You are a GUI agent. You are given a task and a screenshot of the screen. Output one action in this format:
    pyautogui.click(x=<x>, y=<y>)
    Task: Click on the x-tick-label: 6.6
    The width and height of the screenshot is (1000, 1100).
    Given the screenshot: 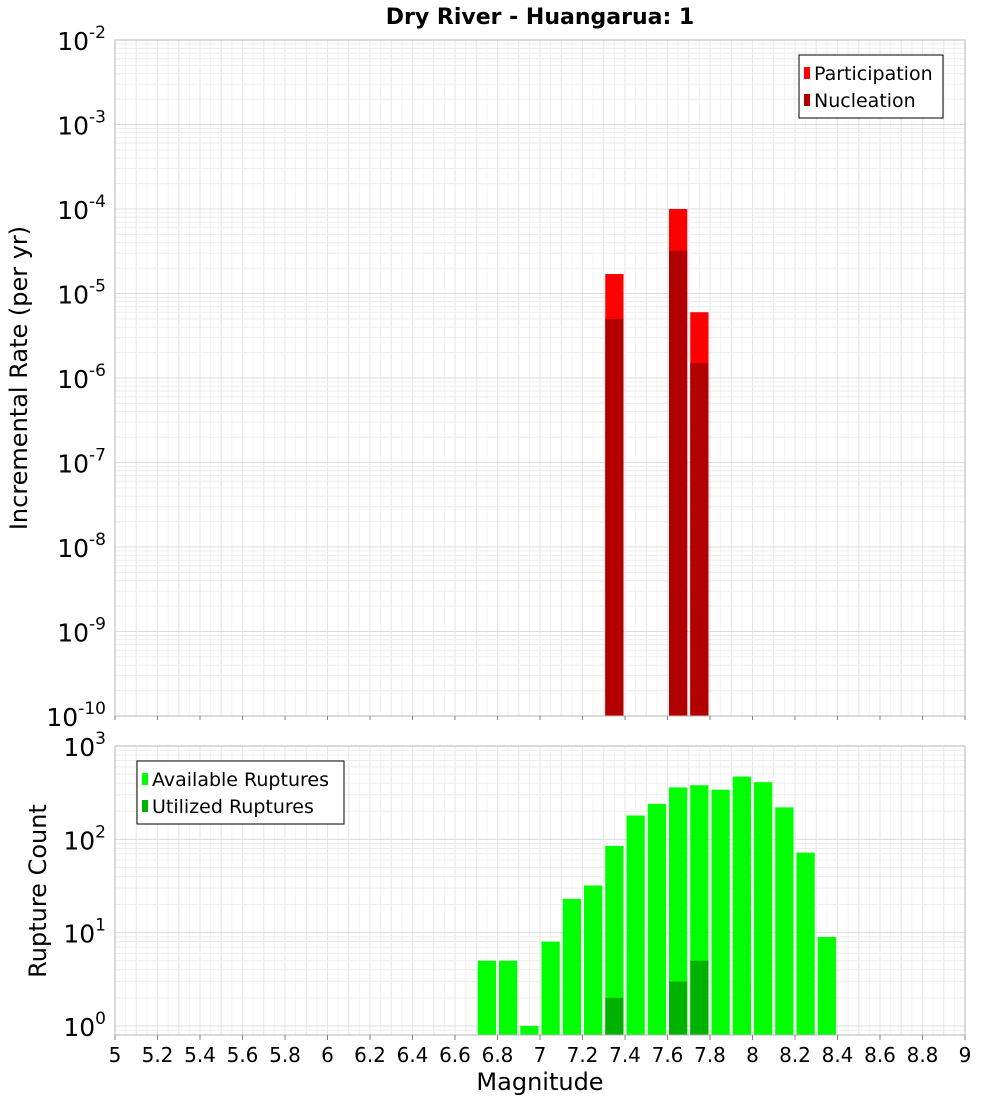 What is the action you would take?
    pyautogui.click(x=455, y=1055)
    